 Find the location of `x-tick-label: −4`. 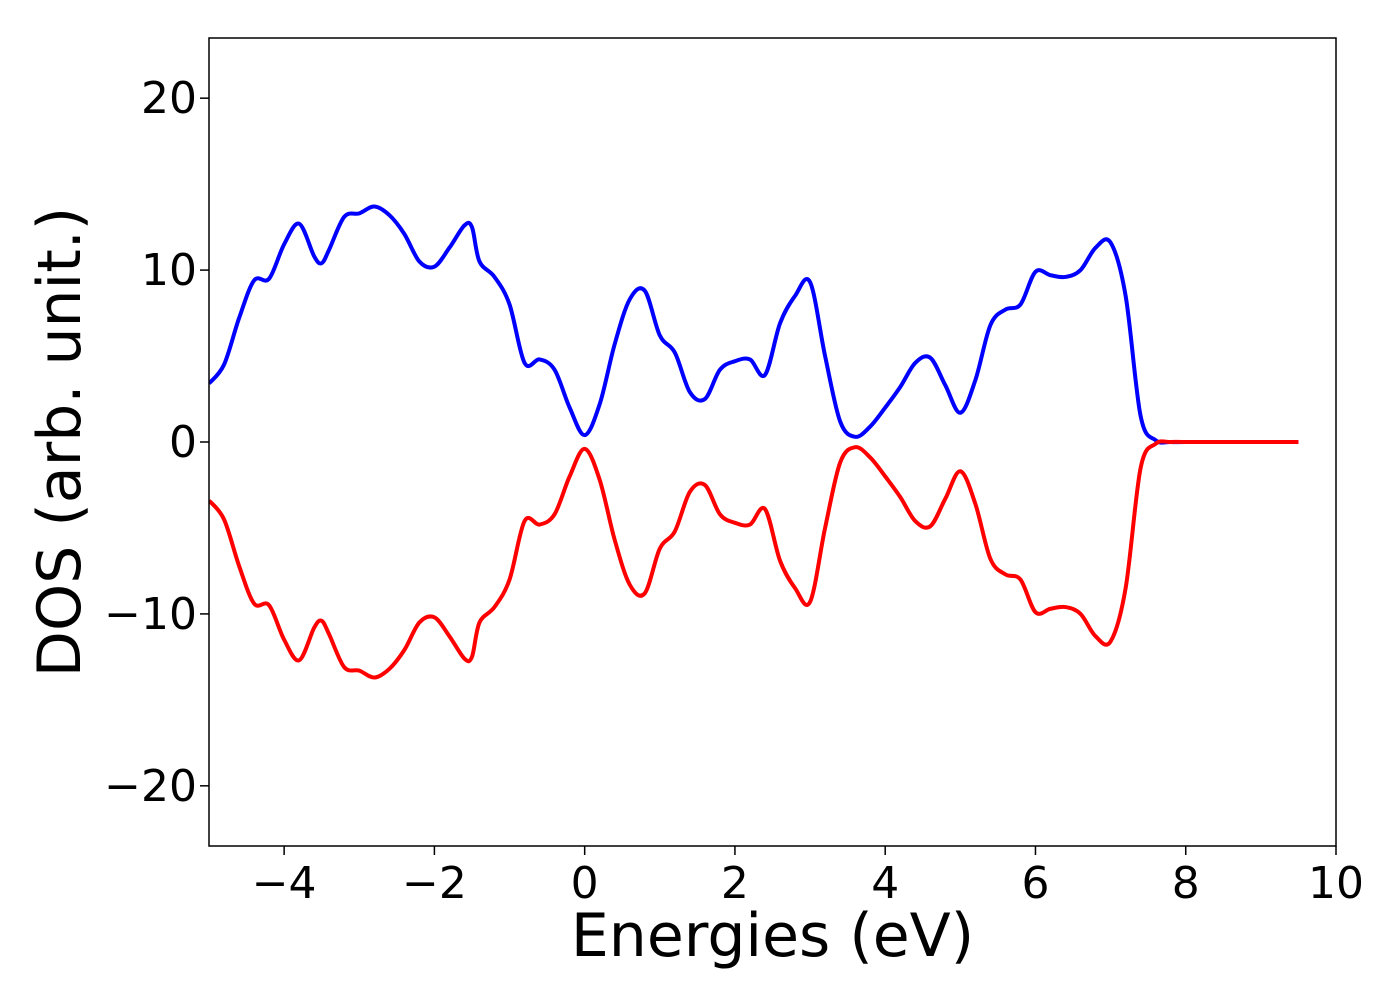

x-tick-label: −4 is located at coordinates (284, 883).